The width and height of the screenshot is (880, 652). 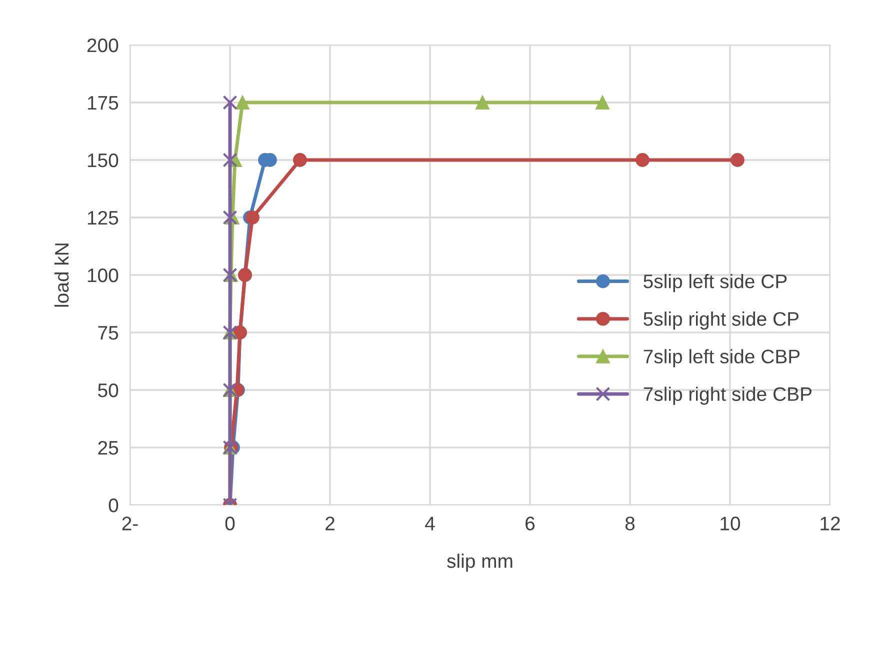 I want to click on y-axis-title: load kN, so click(x=61, y=275).